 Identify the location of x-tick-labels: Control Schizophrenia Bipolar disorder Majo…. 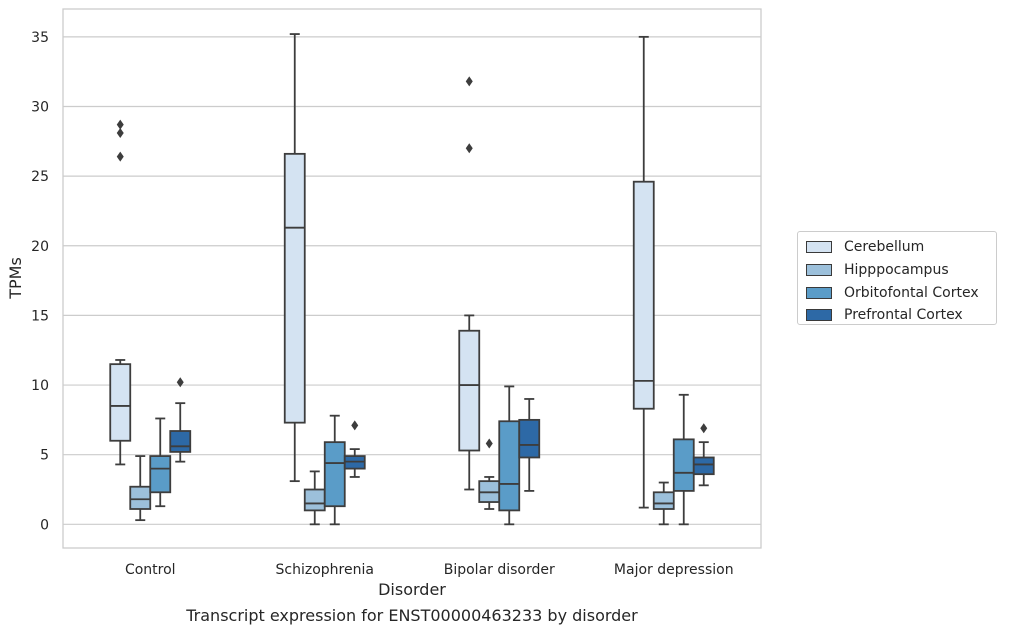
(429, 570).